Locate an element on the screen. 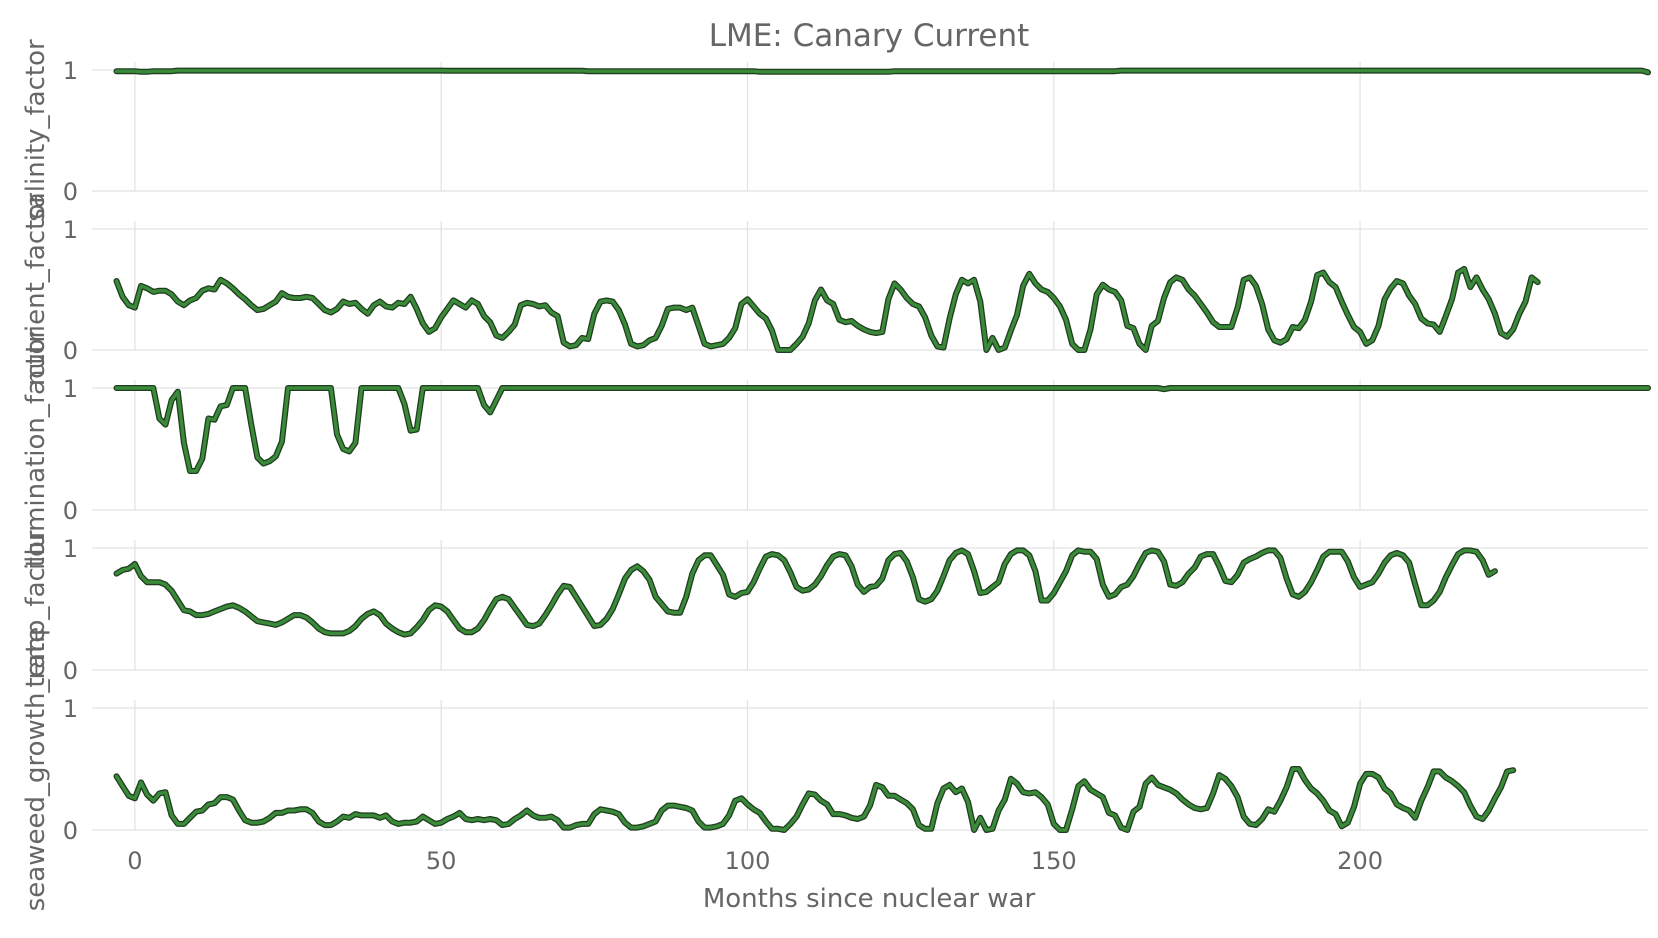 The width and height of the screenshot is (1658, 938). series-line-temp-factor is located at coordinates (805, 592).